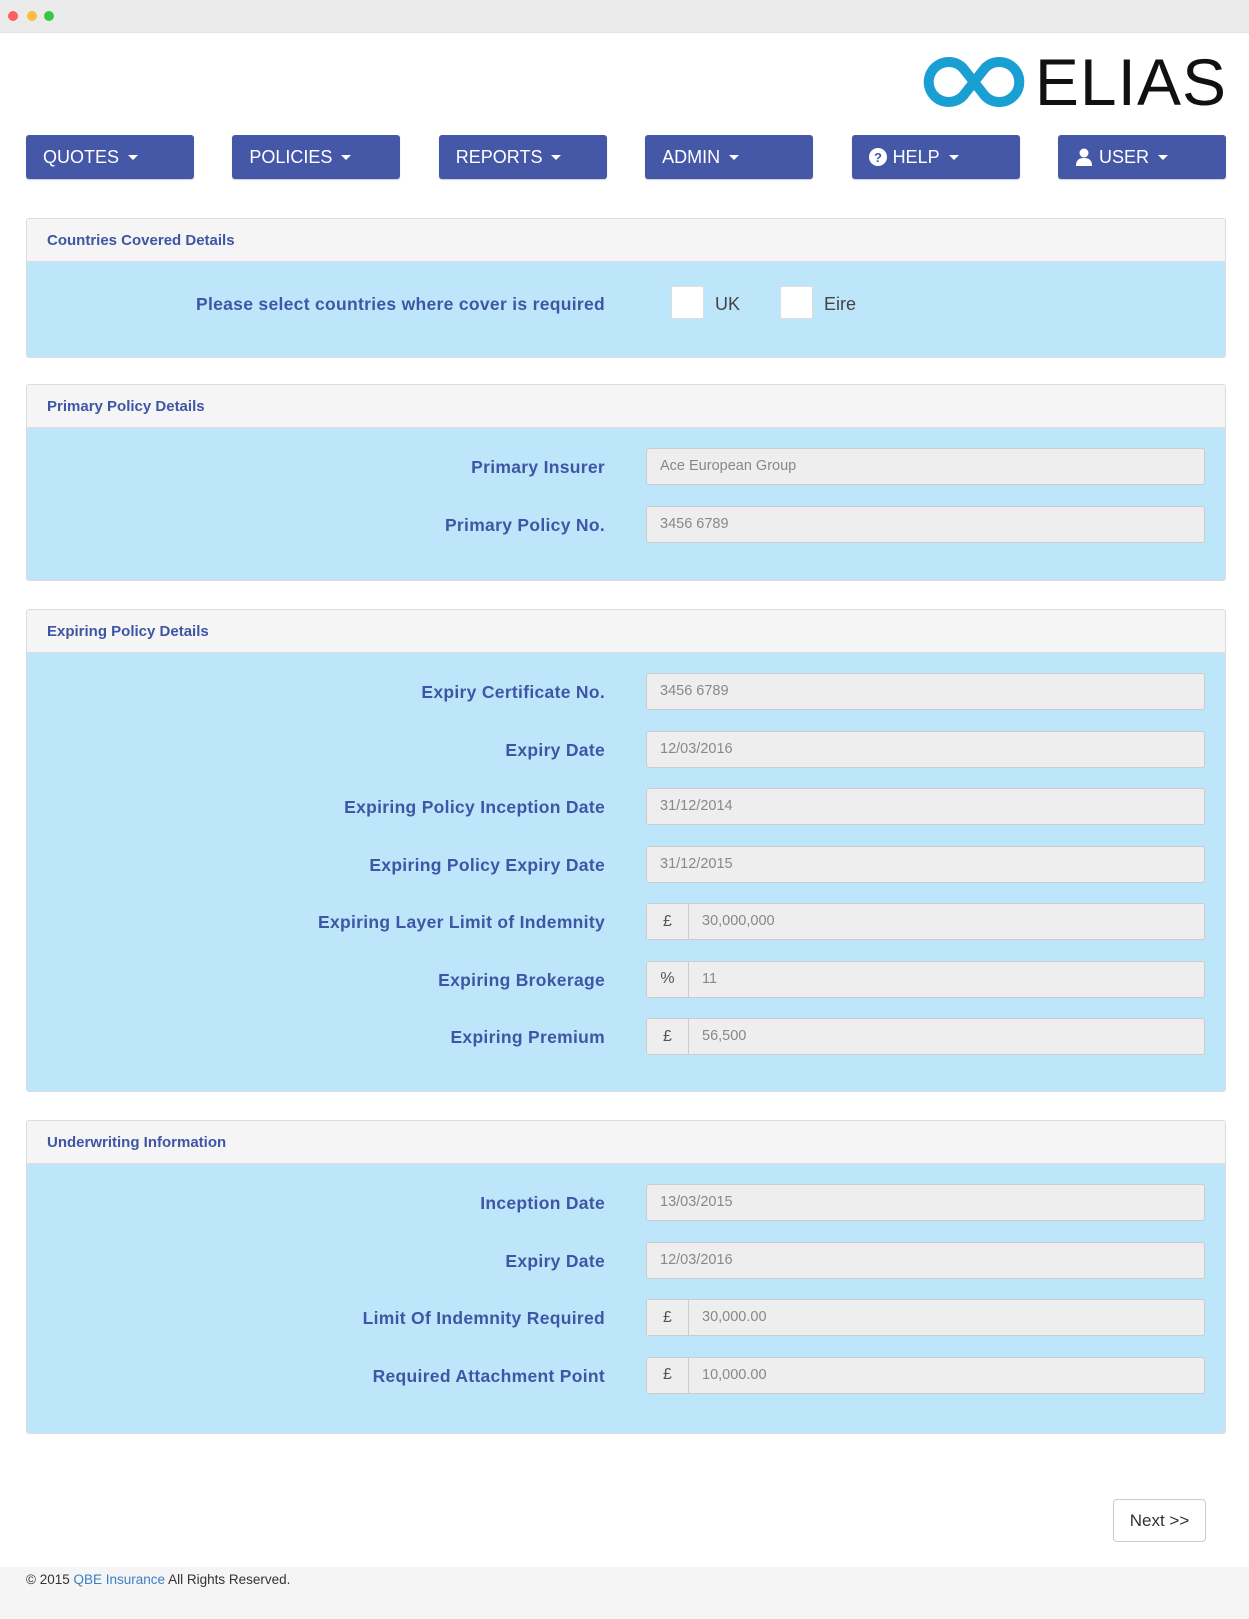 The height and width of the screenshot is (1619, 1249). Describe the element at coordinates (925, 524) in the screenshot. I see `primary-policy-no-field: 3456 6789` at that location.